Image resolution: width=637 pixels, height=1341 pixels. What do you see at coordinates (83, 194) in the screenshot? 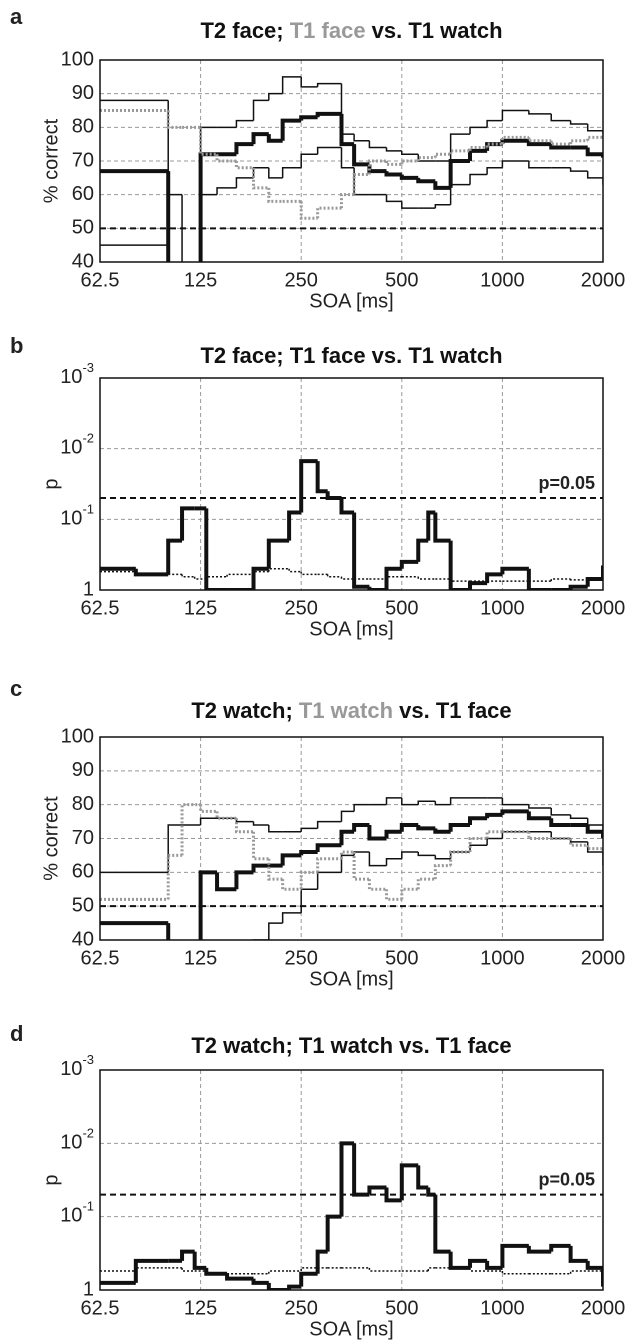
I see `y-tick-label: 60` at bounding box center [83, 194].